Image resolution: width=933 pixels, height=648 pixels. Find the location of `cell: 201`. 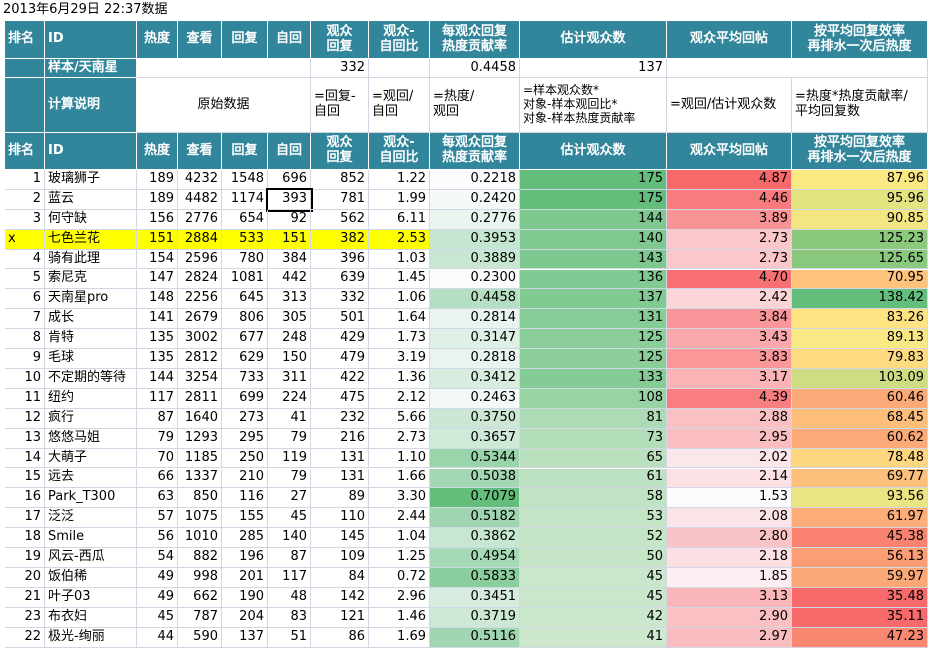

cell: 201 is located at coordinates (245, 578).